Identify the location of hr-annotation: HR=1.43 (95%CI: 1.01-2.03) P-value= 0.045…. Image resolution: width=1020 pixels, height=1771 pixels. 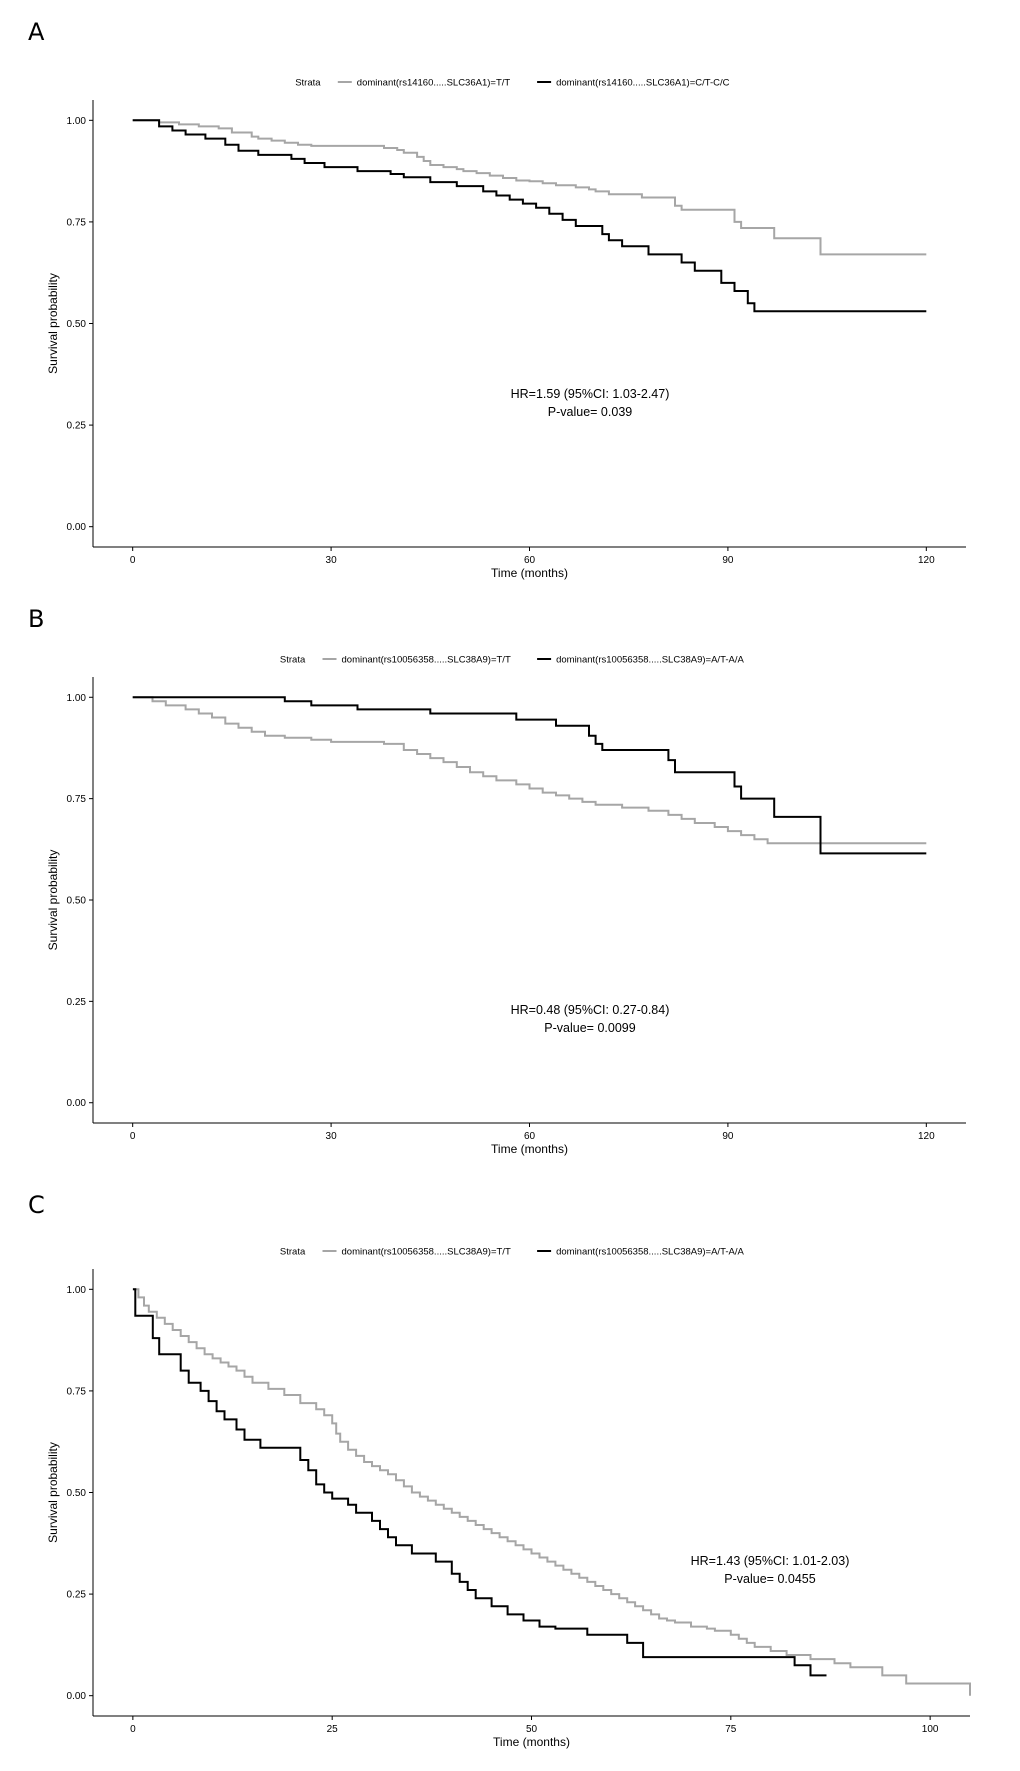
(770, 1570).